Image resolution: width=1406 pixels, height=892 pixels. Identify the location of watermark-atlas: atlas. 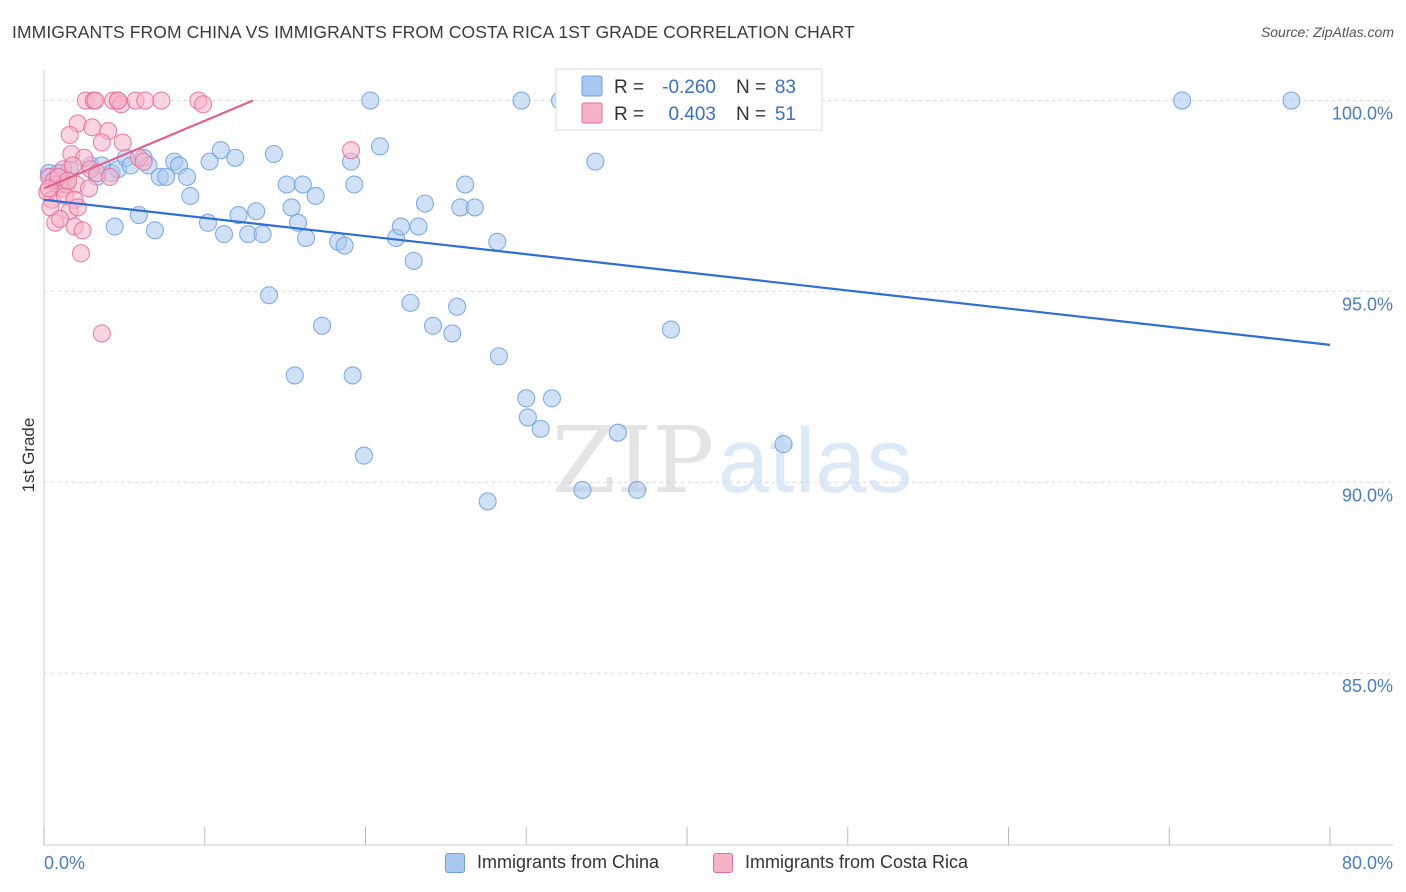
(815, 461).